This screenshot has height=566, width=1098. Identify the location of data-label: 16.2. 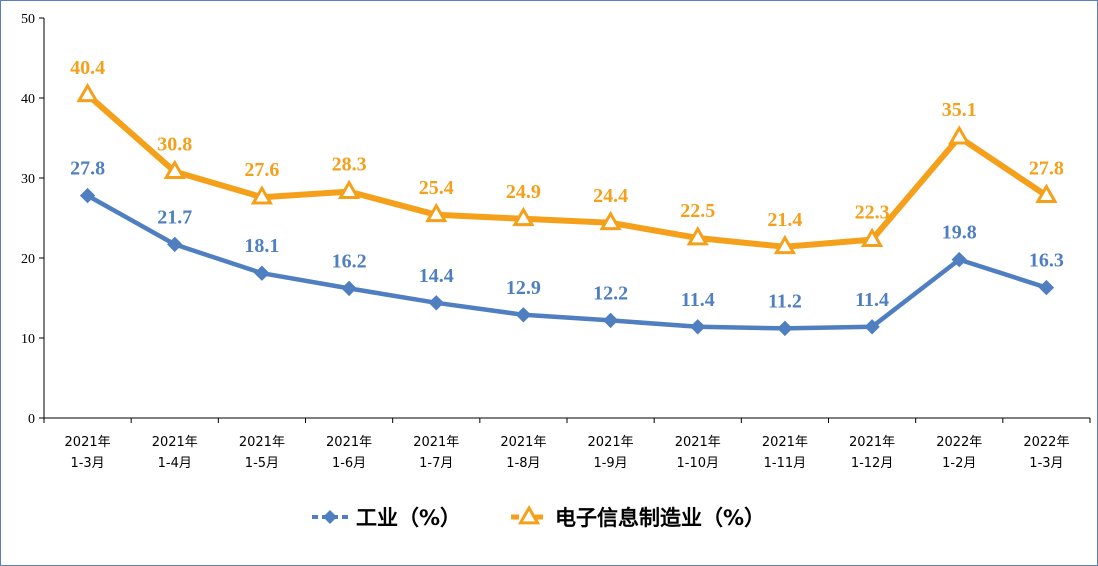
(349, 261).